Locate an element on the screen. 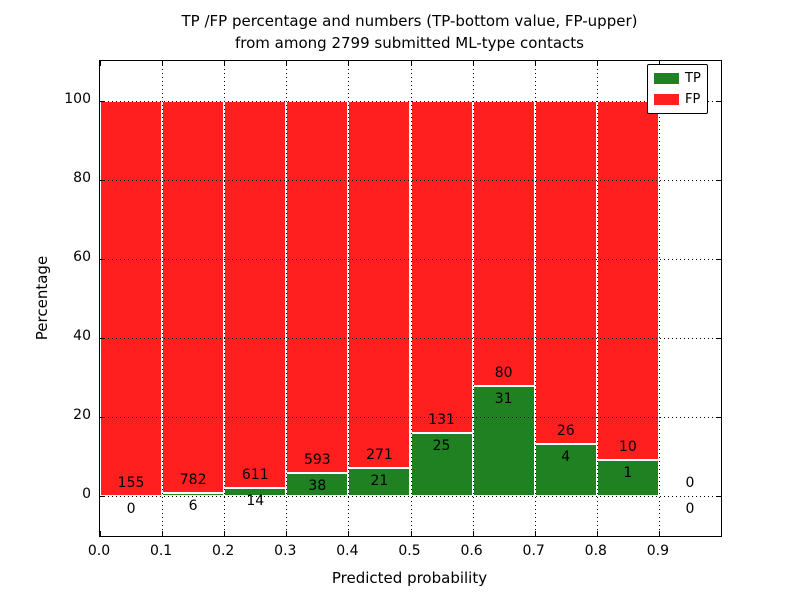 This screenshot has height=600, width=800. x-tick-label: 0.2 is located at coordinates (223, 551).